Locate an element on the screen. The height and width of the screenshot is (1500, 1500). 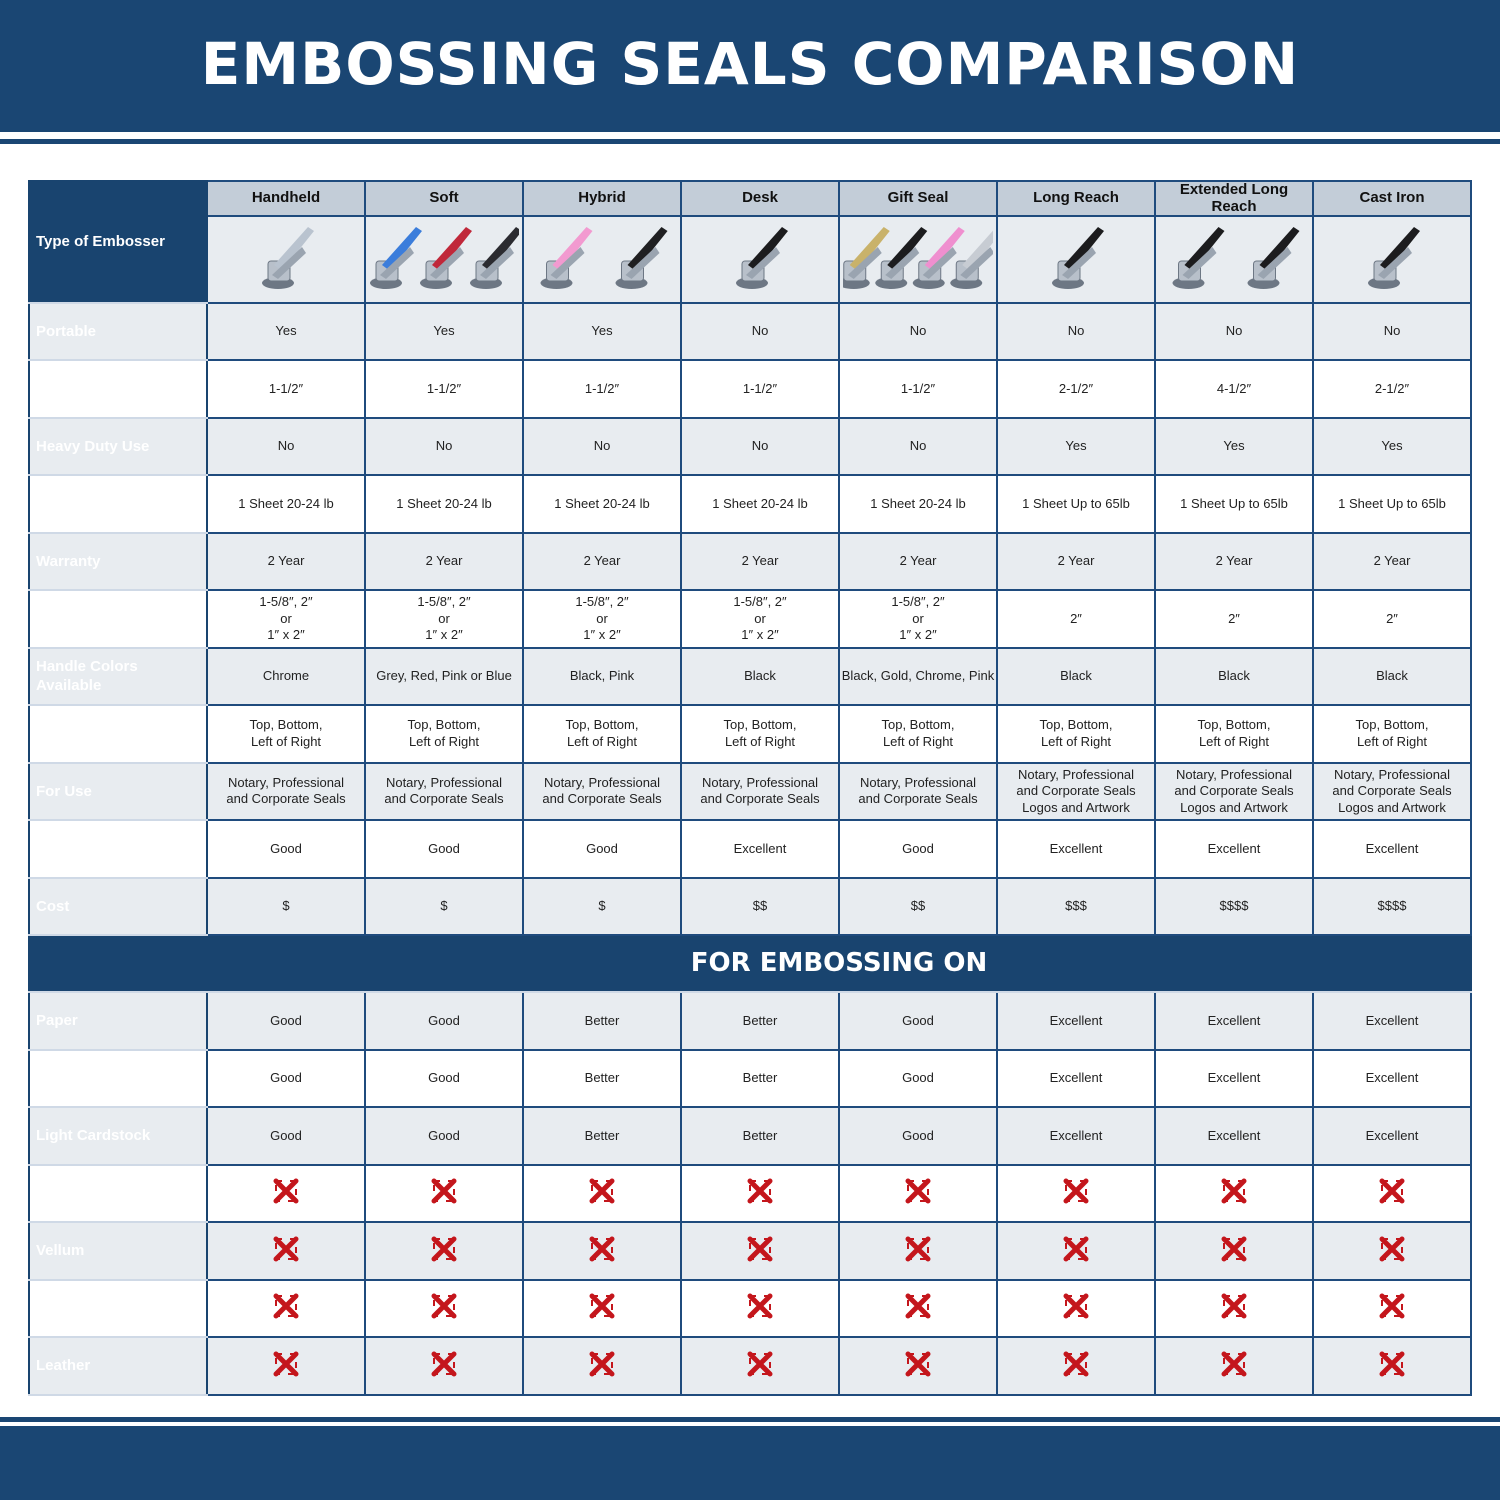
row-label: Type of Embosser is located at coordinates (118, 242).